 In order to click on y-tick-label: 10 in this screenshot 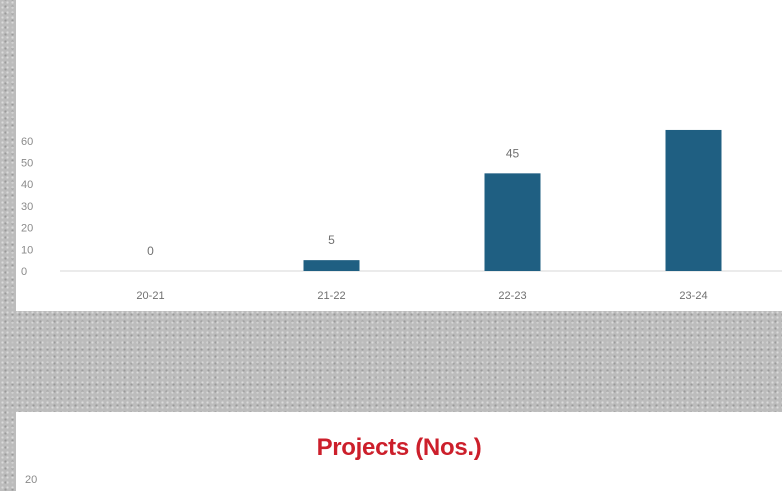, I will do `click(27, 250)`.